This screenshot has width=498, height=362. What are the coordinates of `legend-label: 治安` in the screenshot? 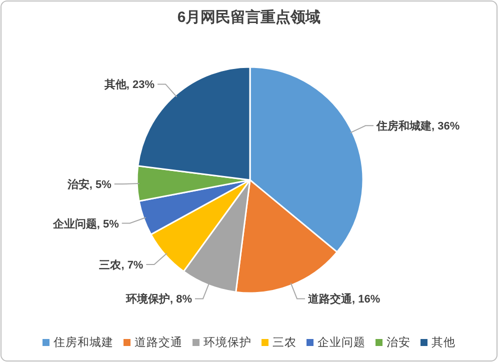 It's located at (398, 342).